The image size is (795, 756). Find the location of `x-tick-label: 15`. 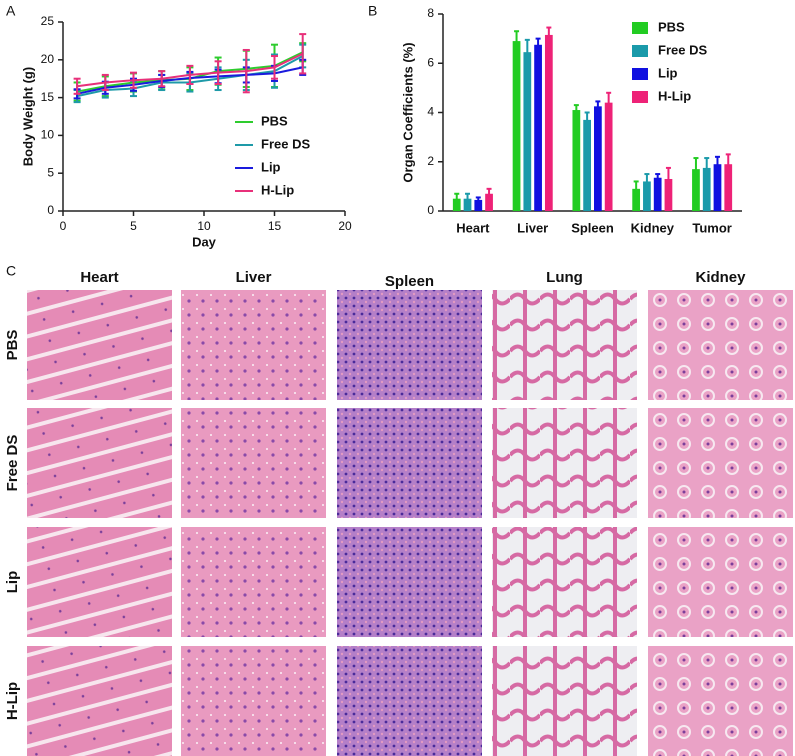

x-tick-label: 15 is located at coordinates (275, 226).